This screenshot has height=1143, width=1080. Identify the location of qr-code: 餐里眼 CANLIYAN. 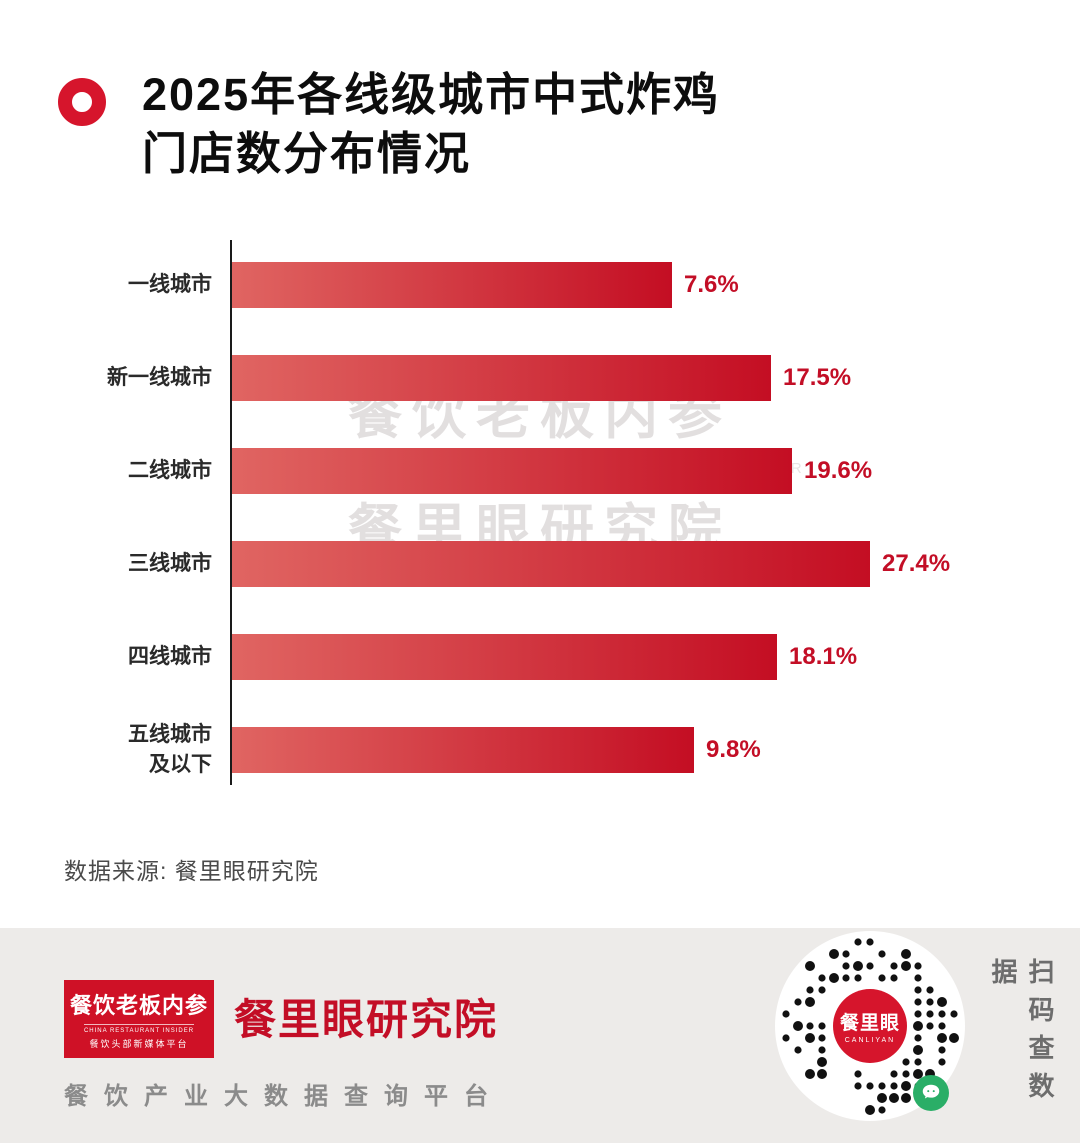
(870, 1026).